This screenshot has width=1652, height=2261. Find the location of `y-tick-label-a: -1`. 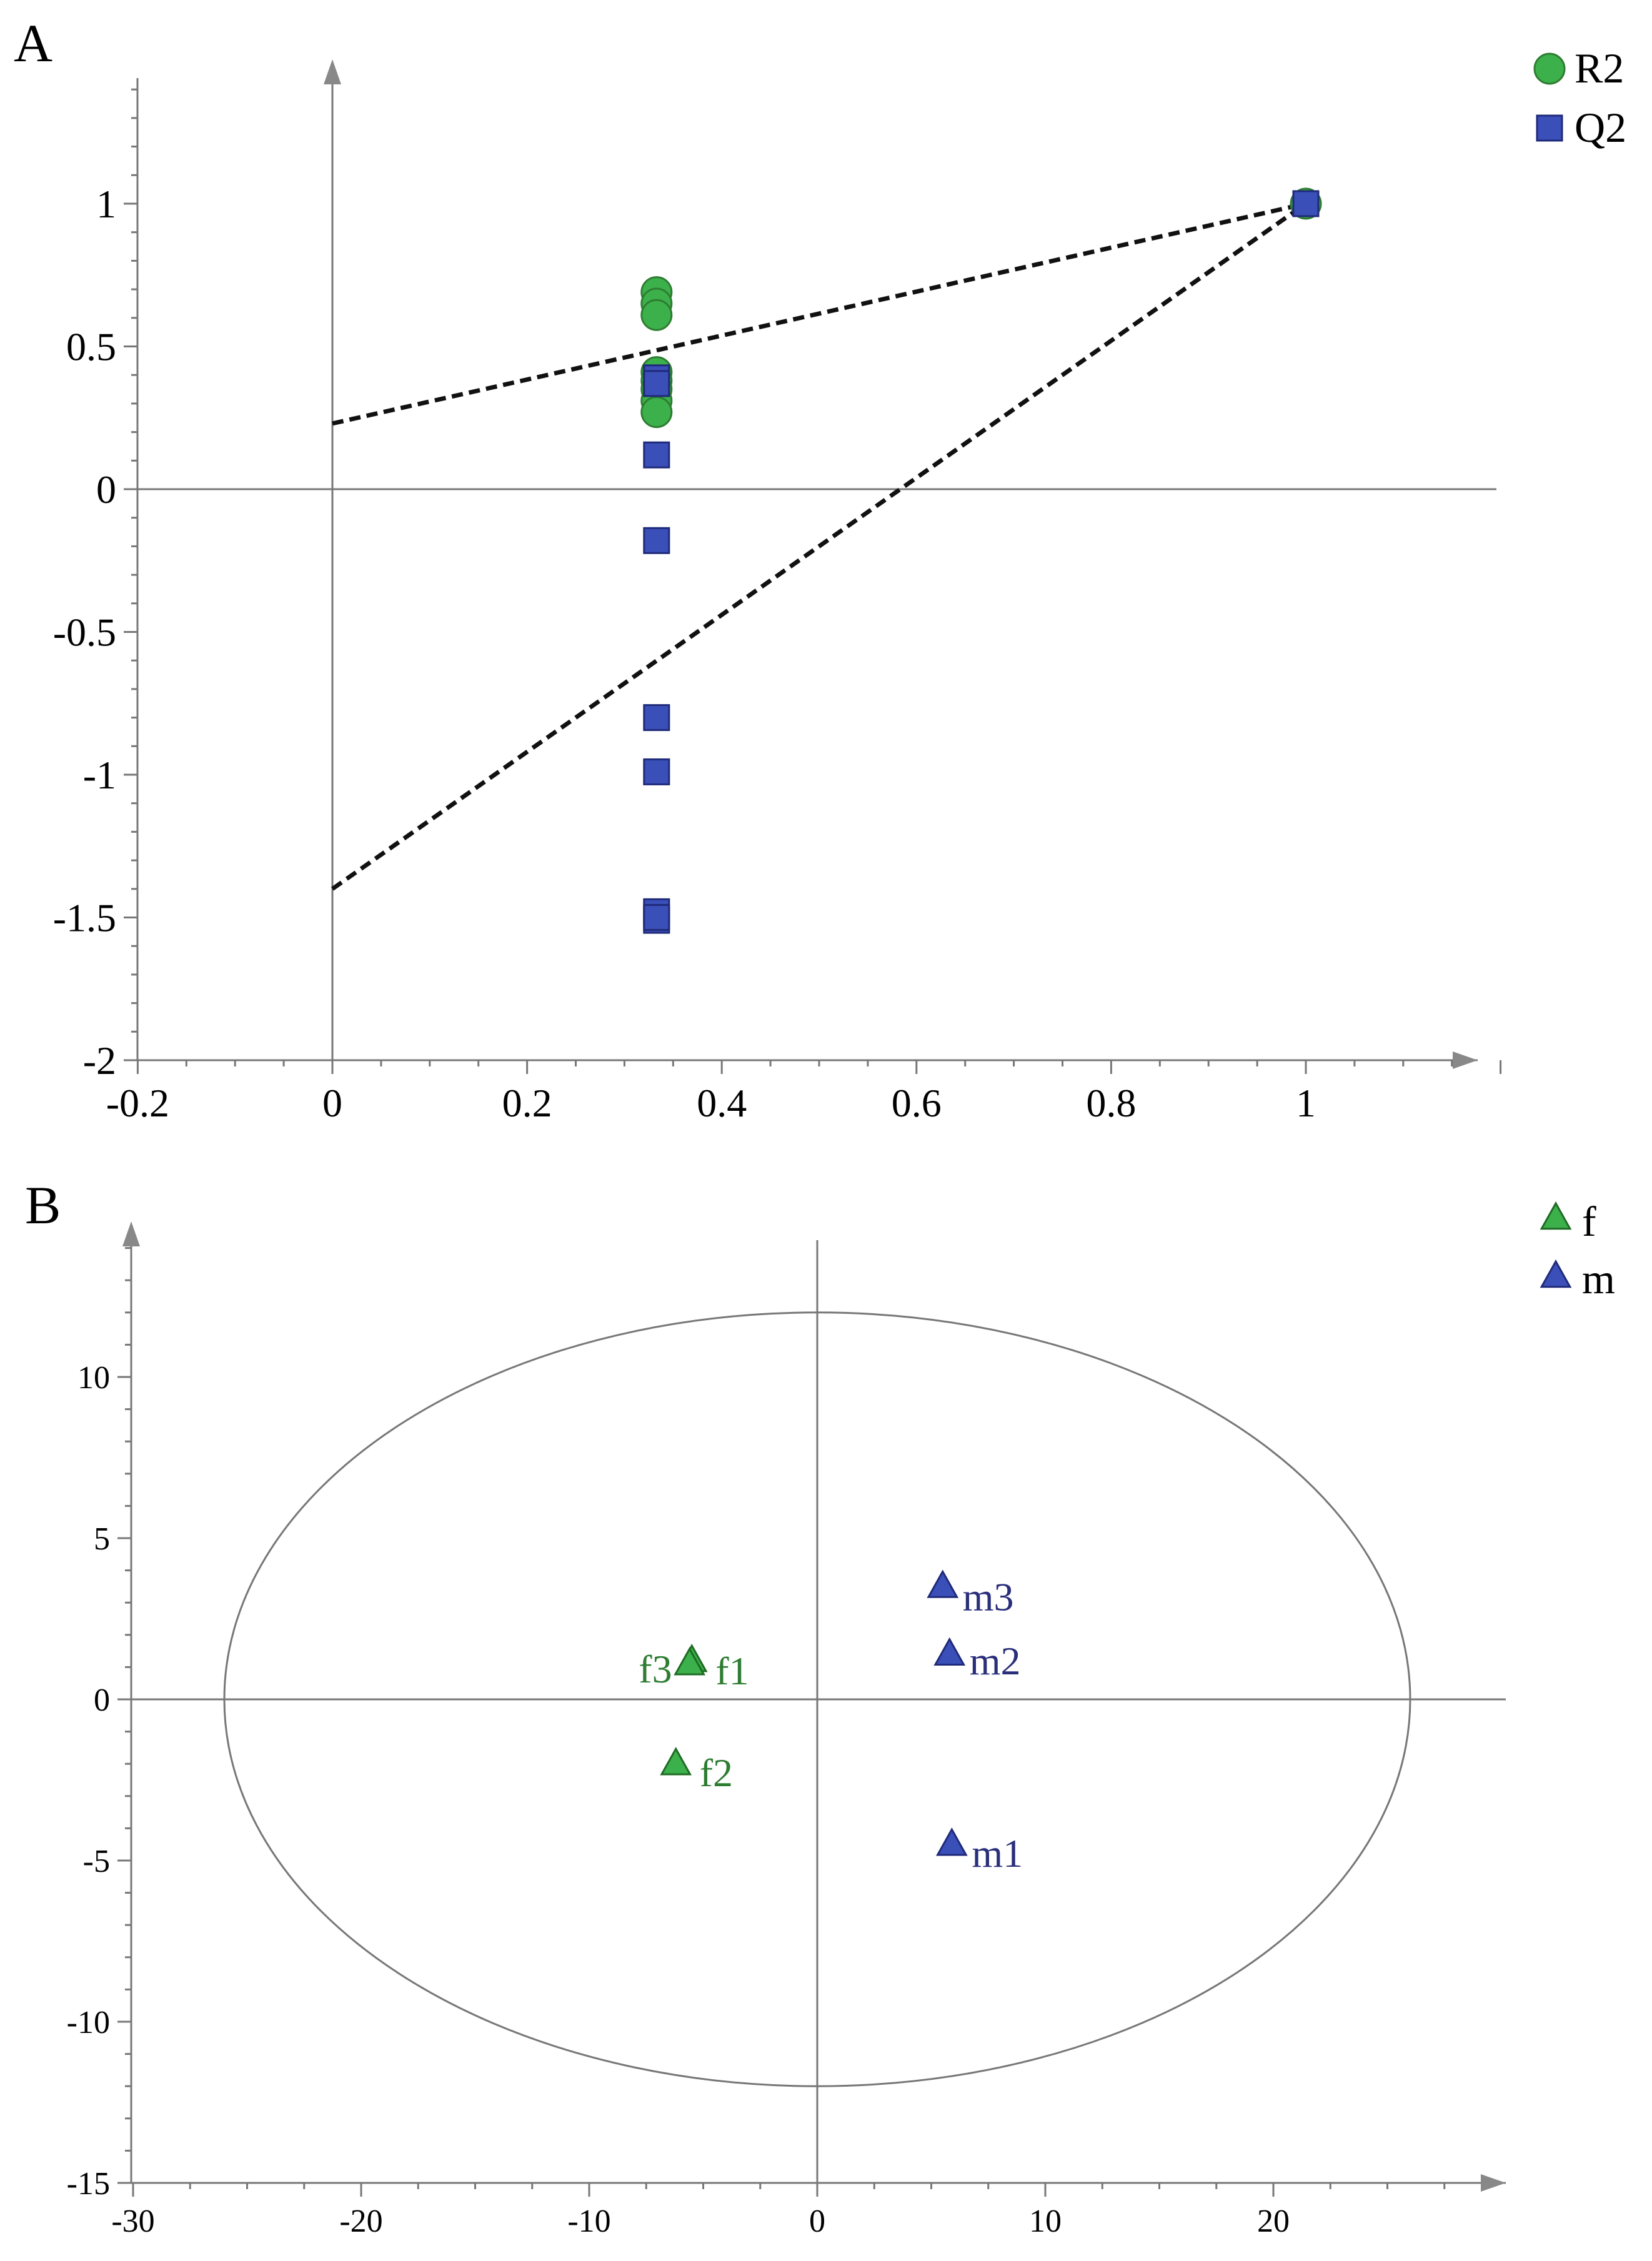

y-tick-label-a: -1 is located at coordinates (99, 775).